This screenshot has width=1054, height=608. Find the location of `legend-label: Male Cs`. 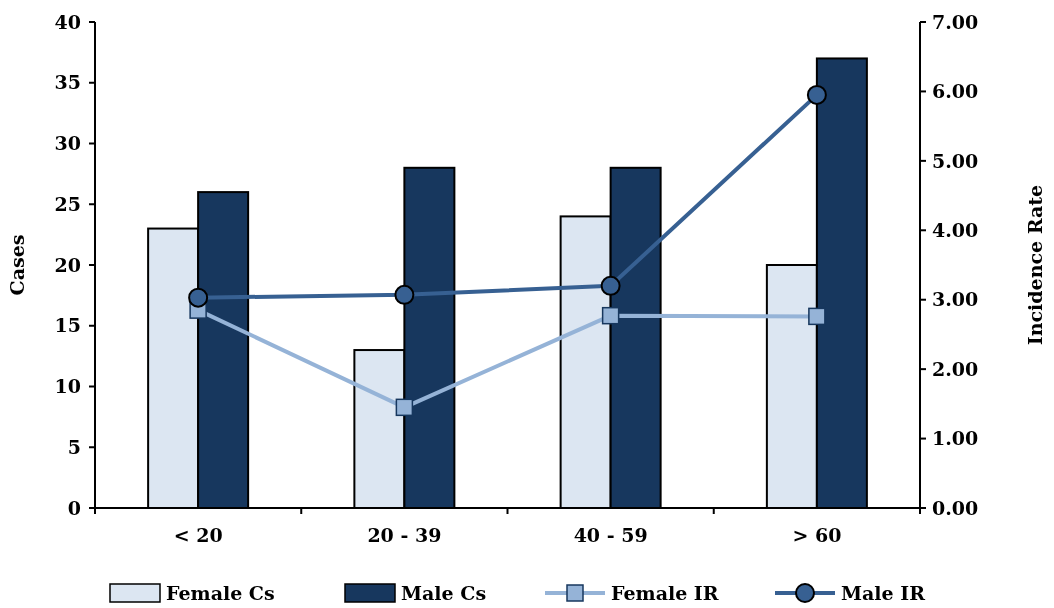

legend-label: Male Cs is located at coordinates (444, 592).